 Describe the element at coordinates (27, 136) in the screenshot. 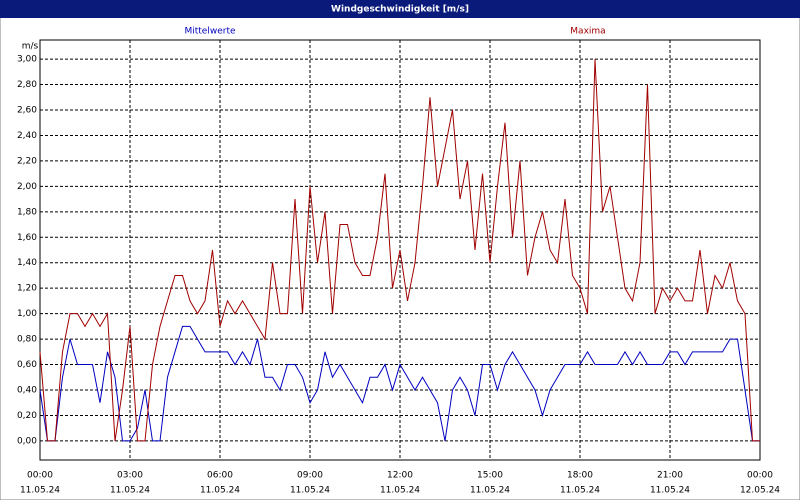

I see `y-tick-label: 2,40` at that location.